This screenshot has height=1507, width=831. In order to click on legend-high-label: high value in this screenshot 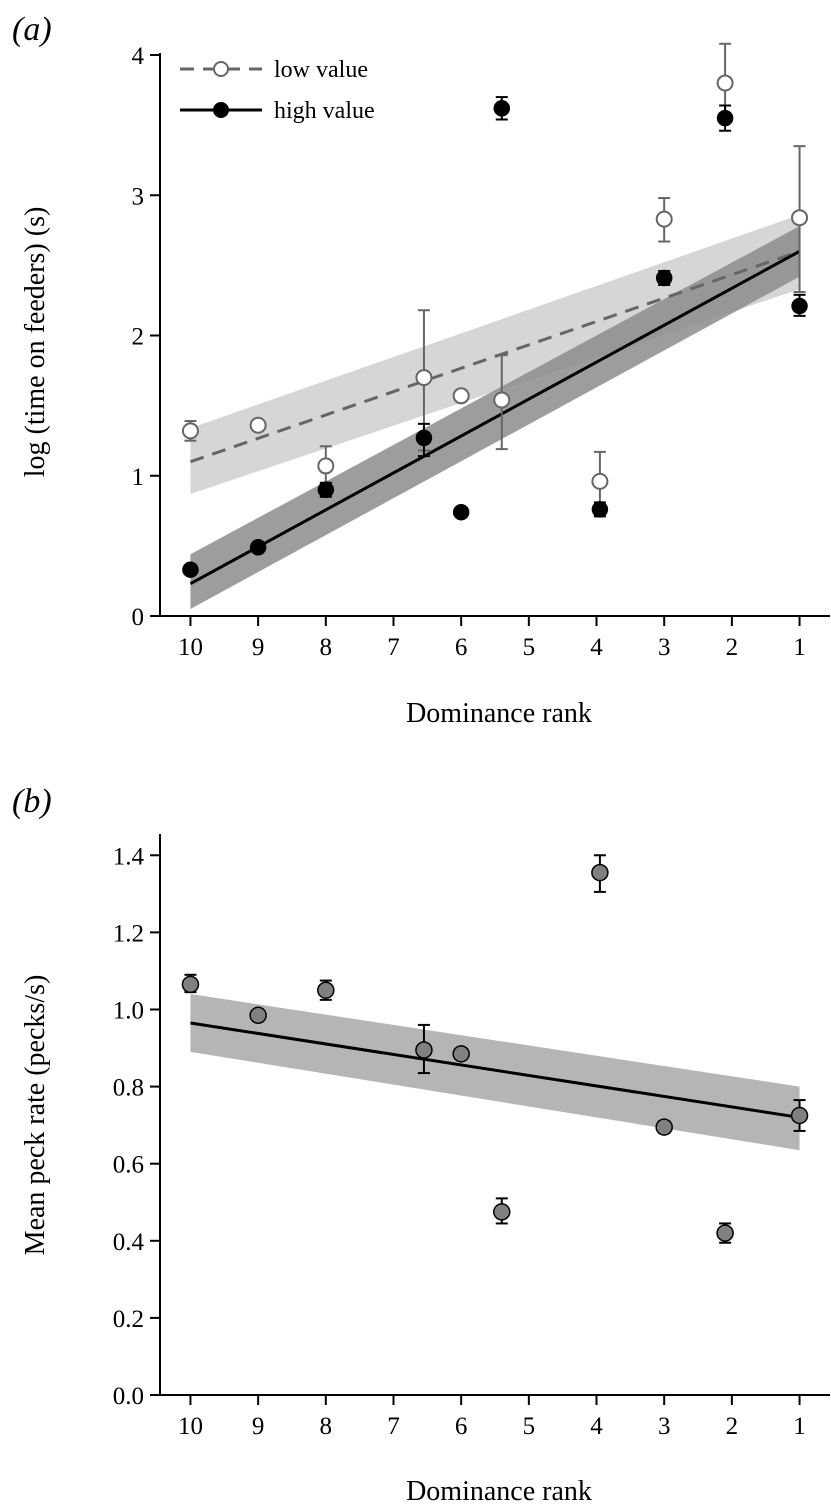, I will do `click(324, 111)`.